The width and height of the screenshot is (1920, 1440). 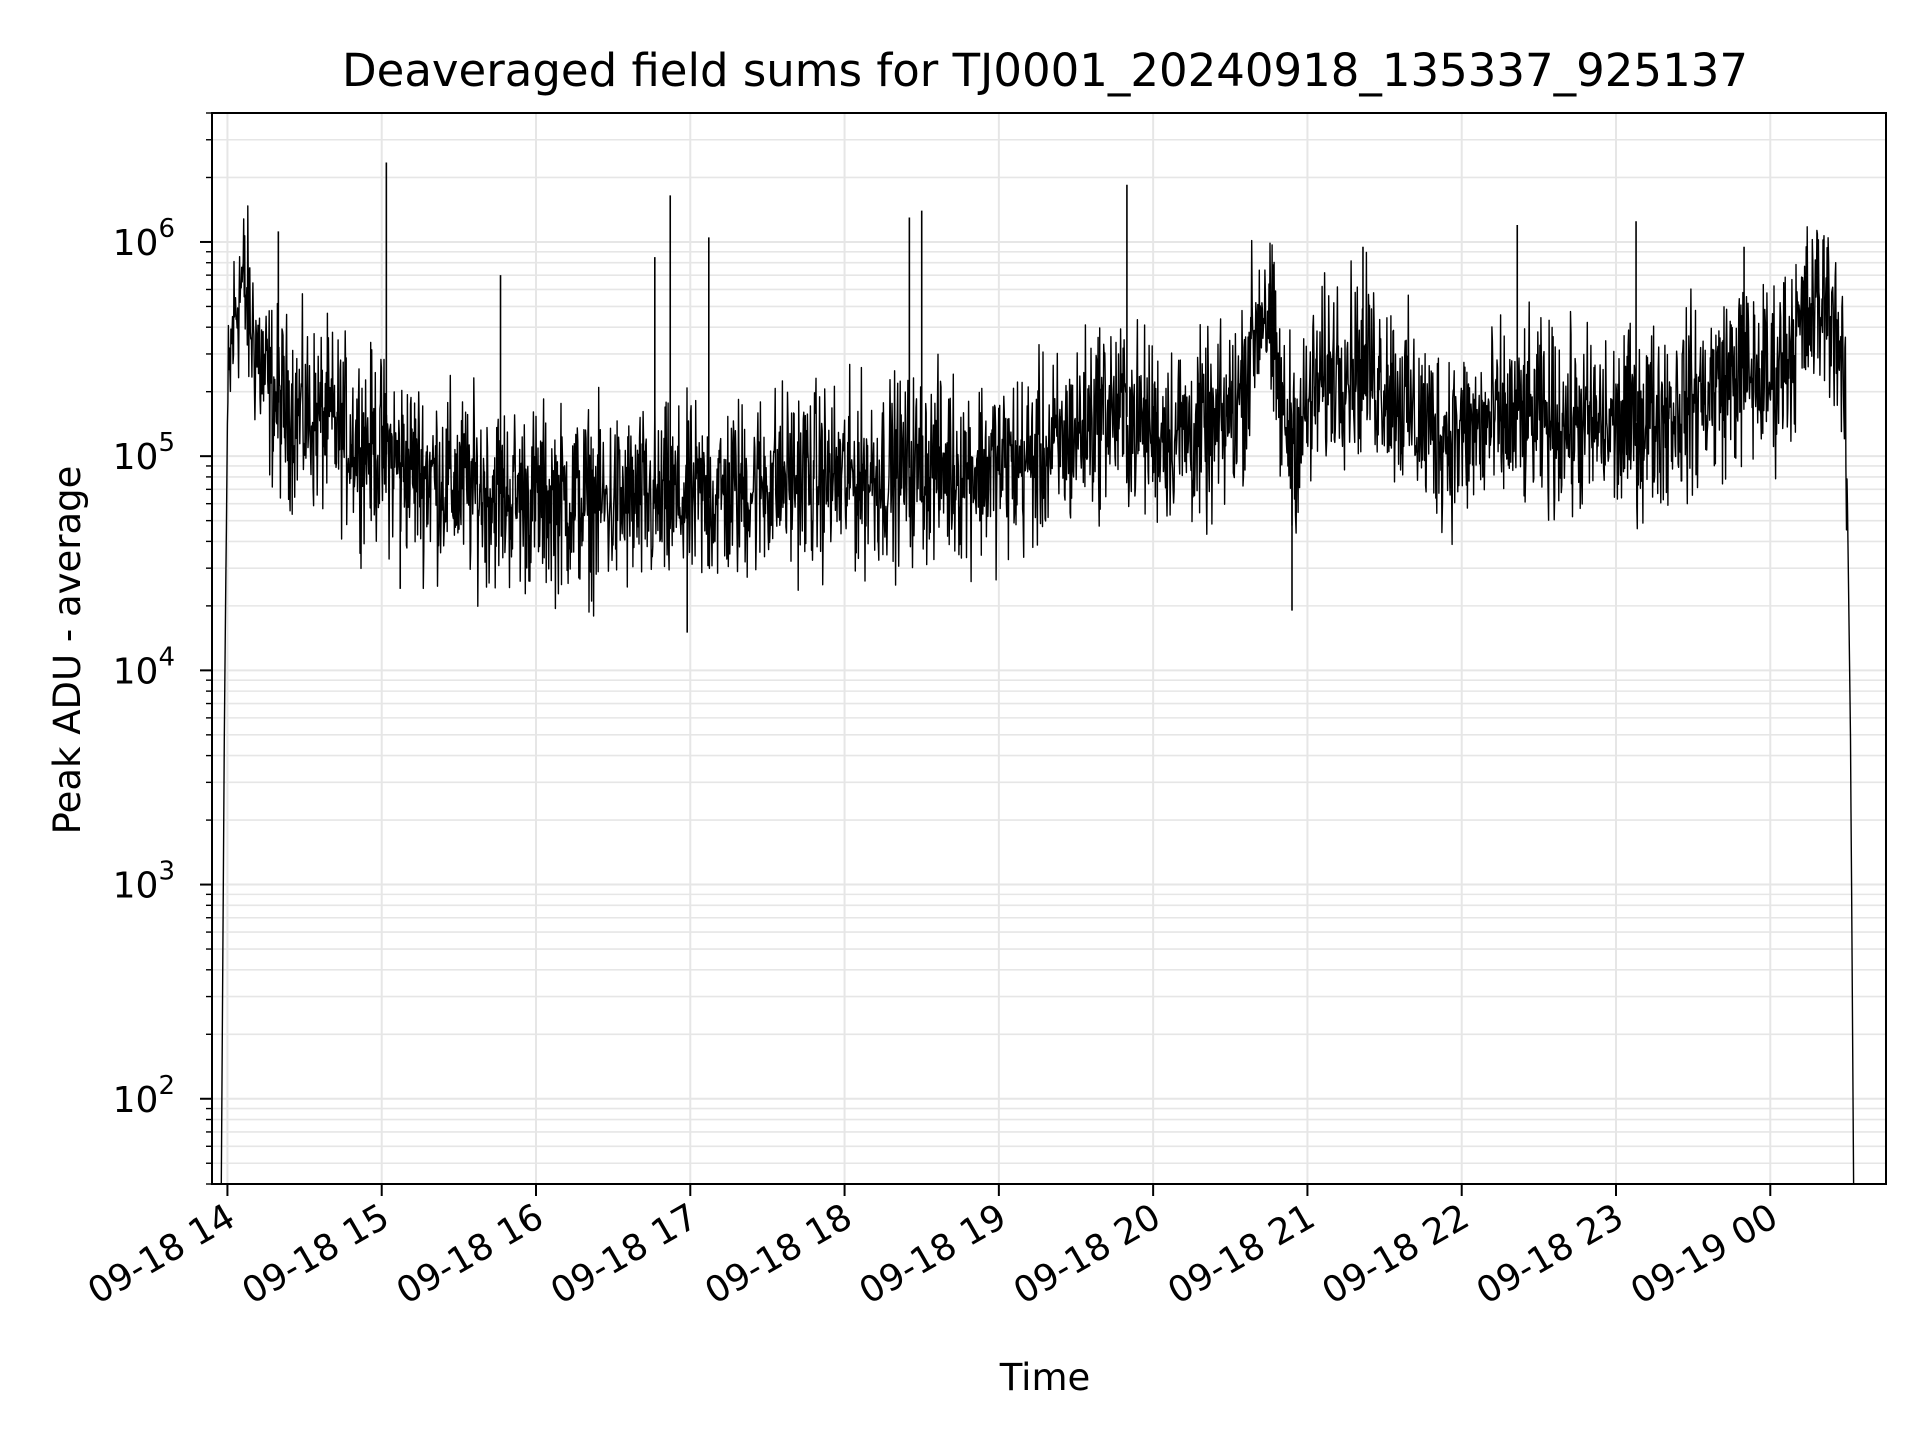 I want to click on y-tick-exp: 2, so click(x=166, y=1086).